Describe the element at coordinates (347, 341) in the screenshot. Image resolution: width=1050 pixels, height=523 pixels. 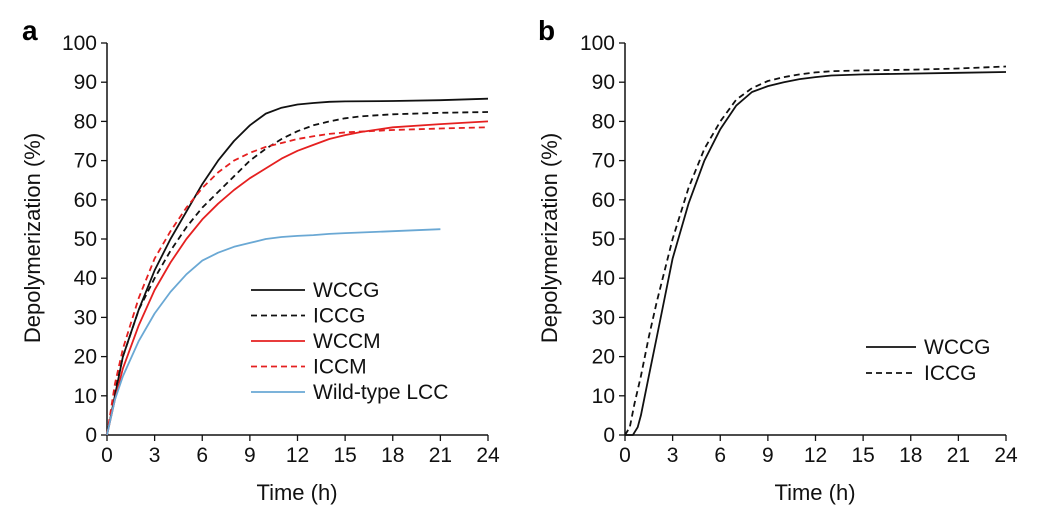
I see `panel-a-legend-label: WCCM` at that location.